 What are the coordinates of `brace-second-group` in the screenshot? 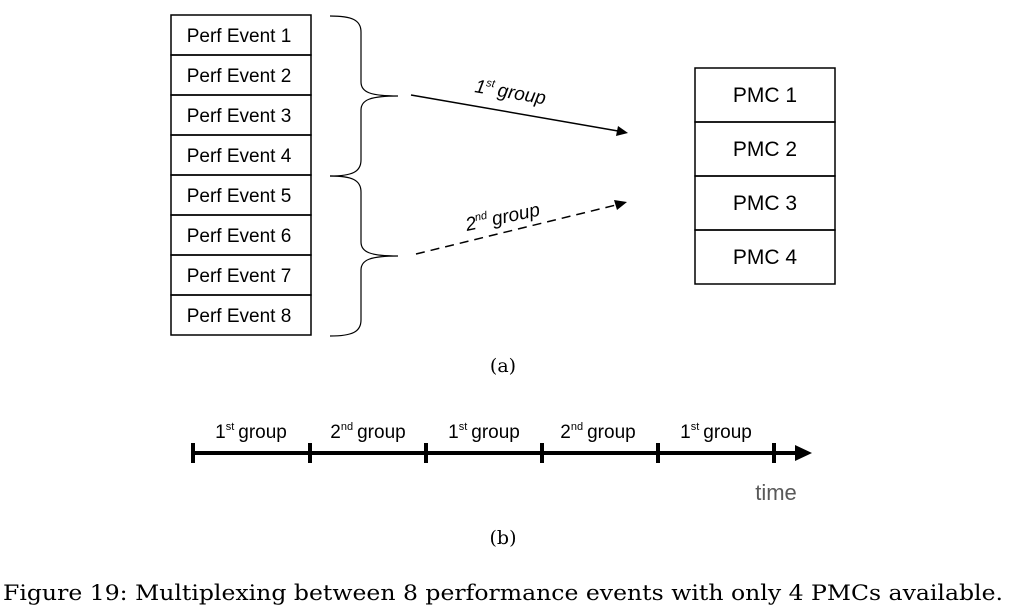 It's located at (364, 256).